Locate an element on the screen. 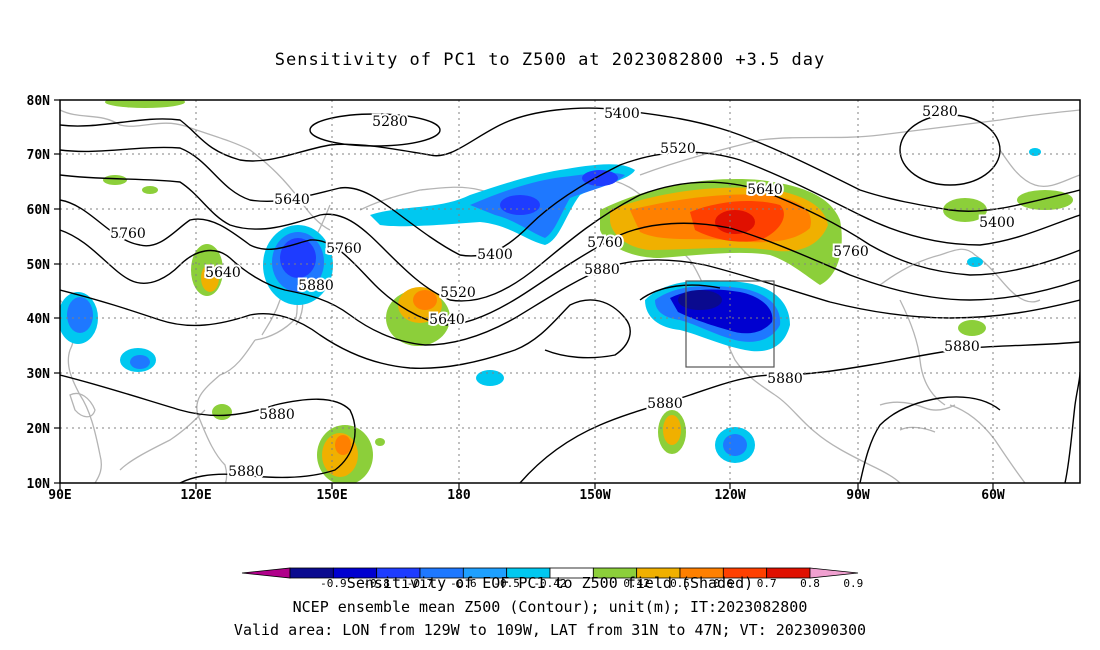 Image resolution: width=1100 pixels, height=650 pixels. colorbar-tick-label: 0.5 is located at coordinates (680, 583).